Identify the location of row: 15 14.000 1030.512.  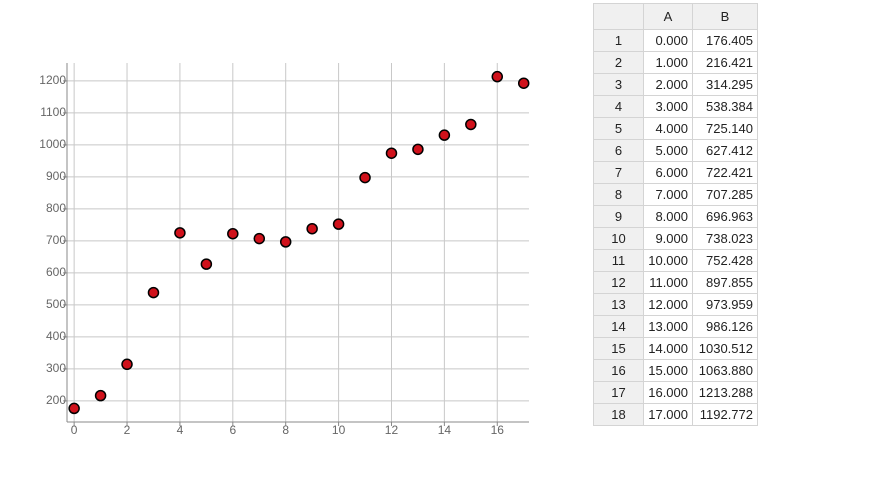
(675, 348).